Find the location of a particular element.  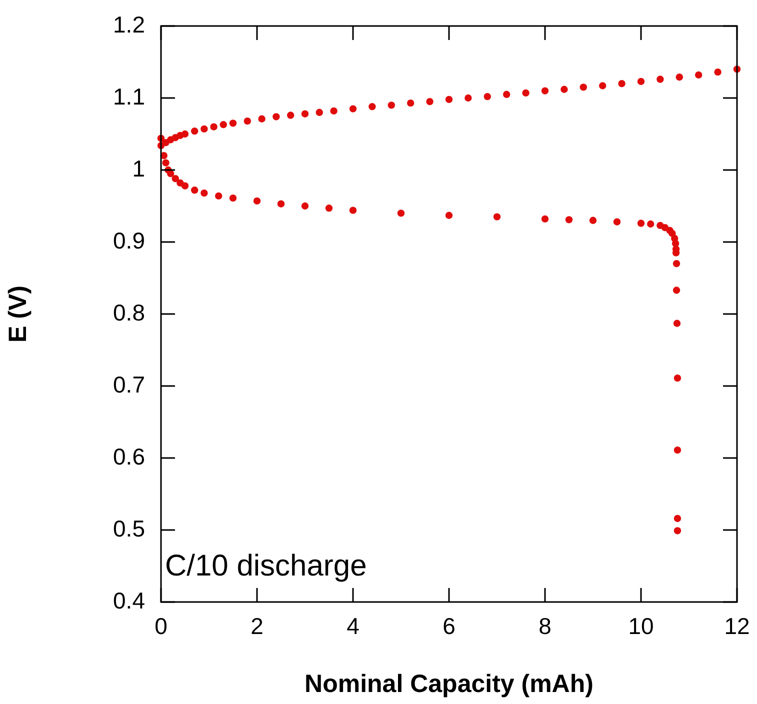

x-tick-label: 0 is located at coordinates (161, 626).